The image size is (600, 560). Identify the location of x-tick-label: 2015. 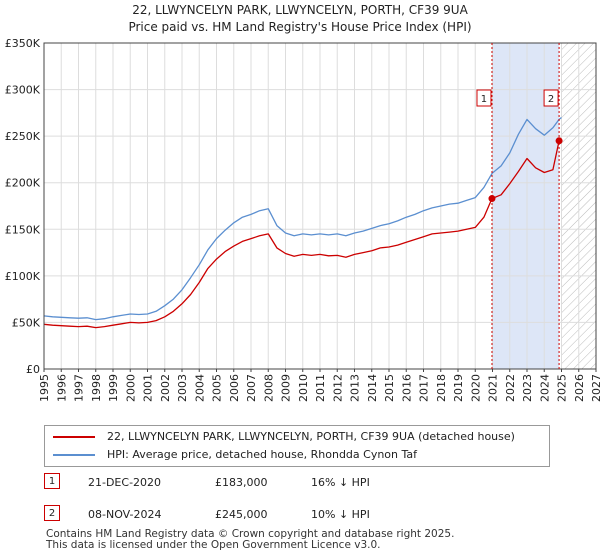
(389, 388).